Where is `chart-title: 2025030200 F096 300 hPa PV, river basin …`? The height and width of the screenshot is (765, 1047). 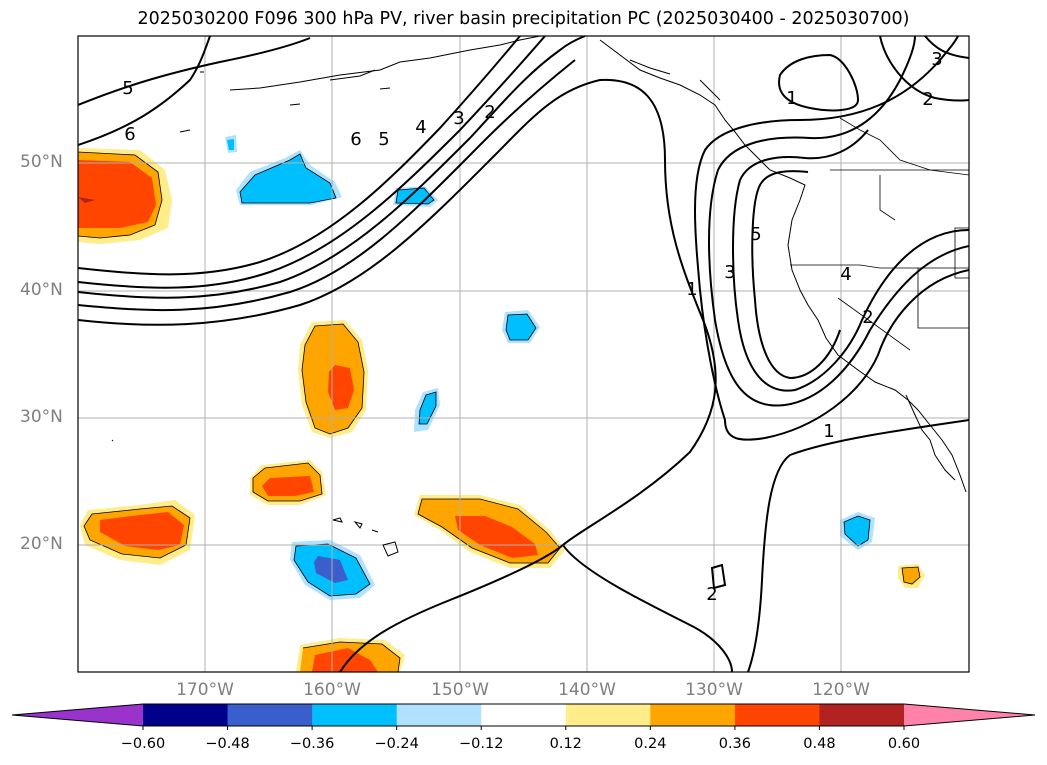 chart-title: 2025030200 F096 300 hPa PV, river basin … is located at coordinates (523, 19).